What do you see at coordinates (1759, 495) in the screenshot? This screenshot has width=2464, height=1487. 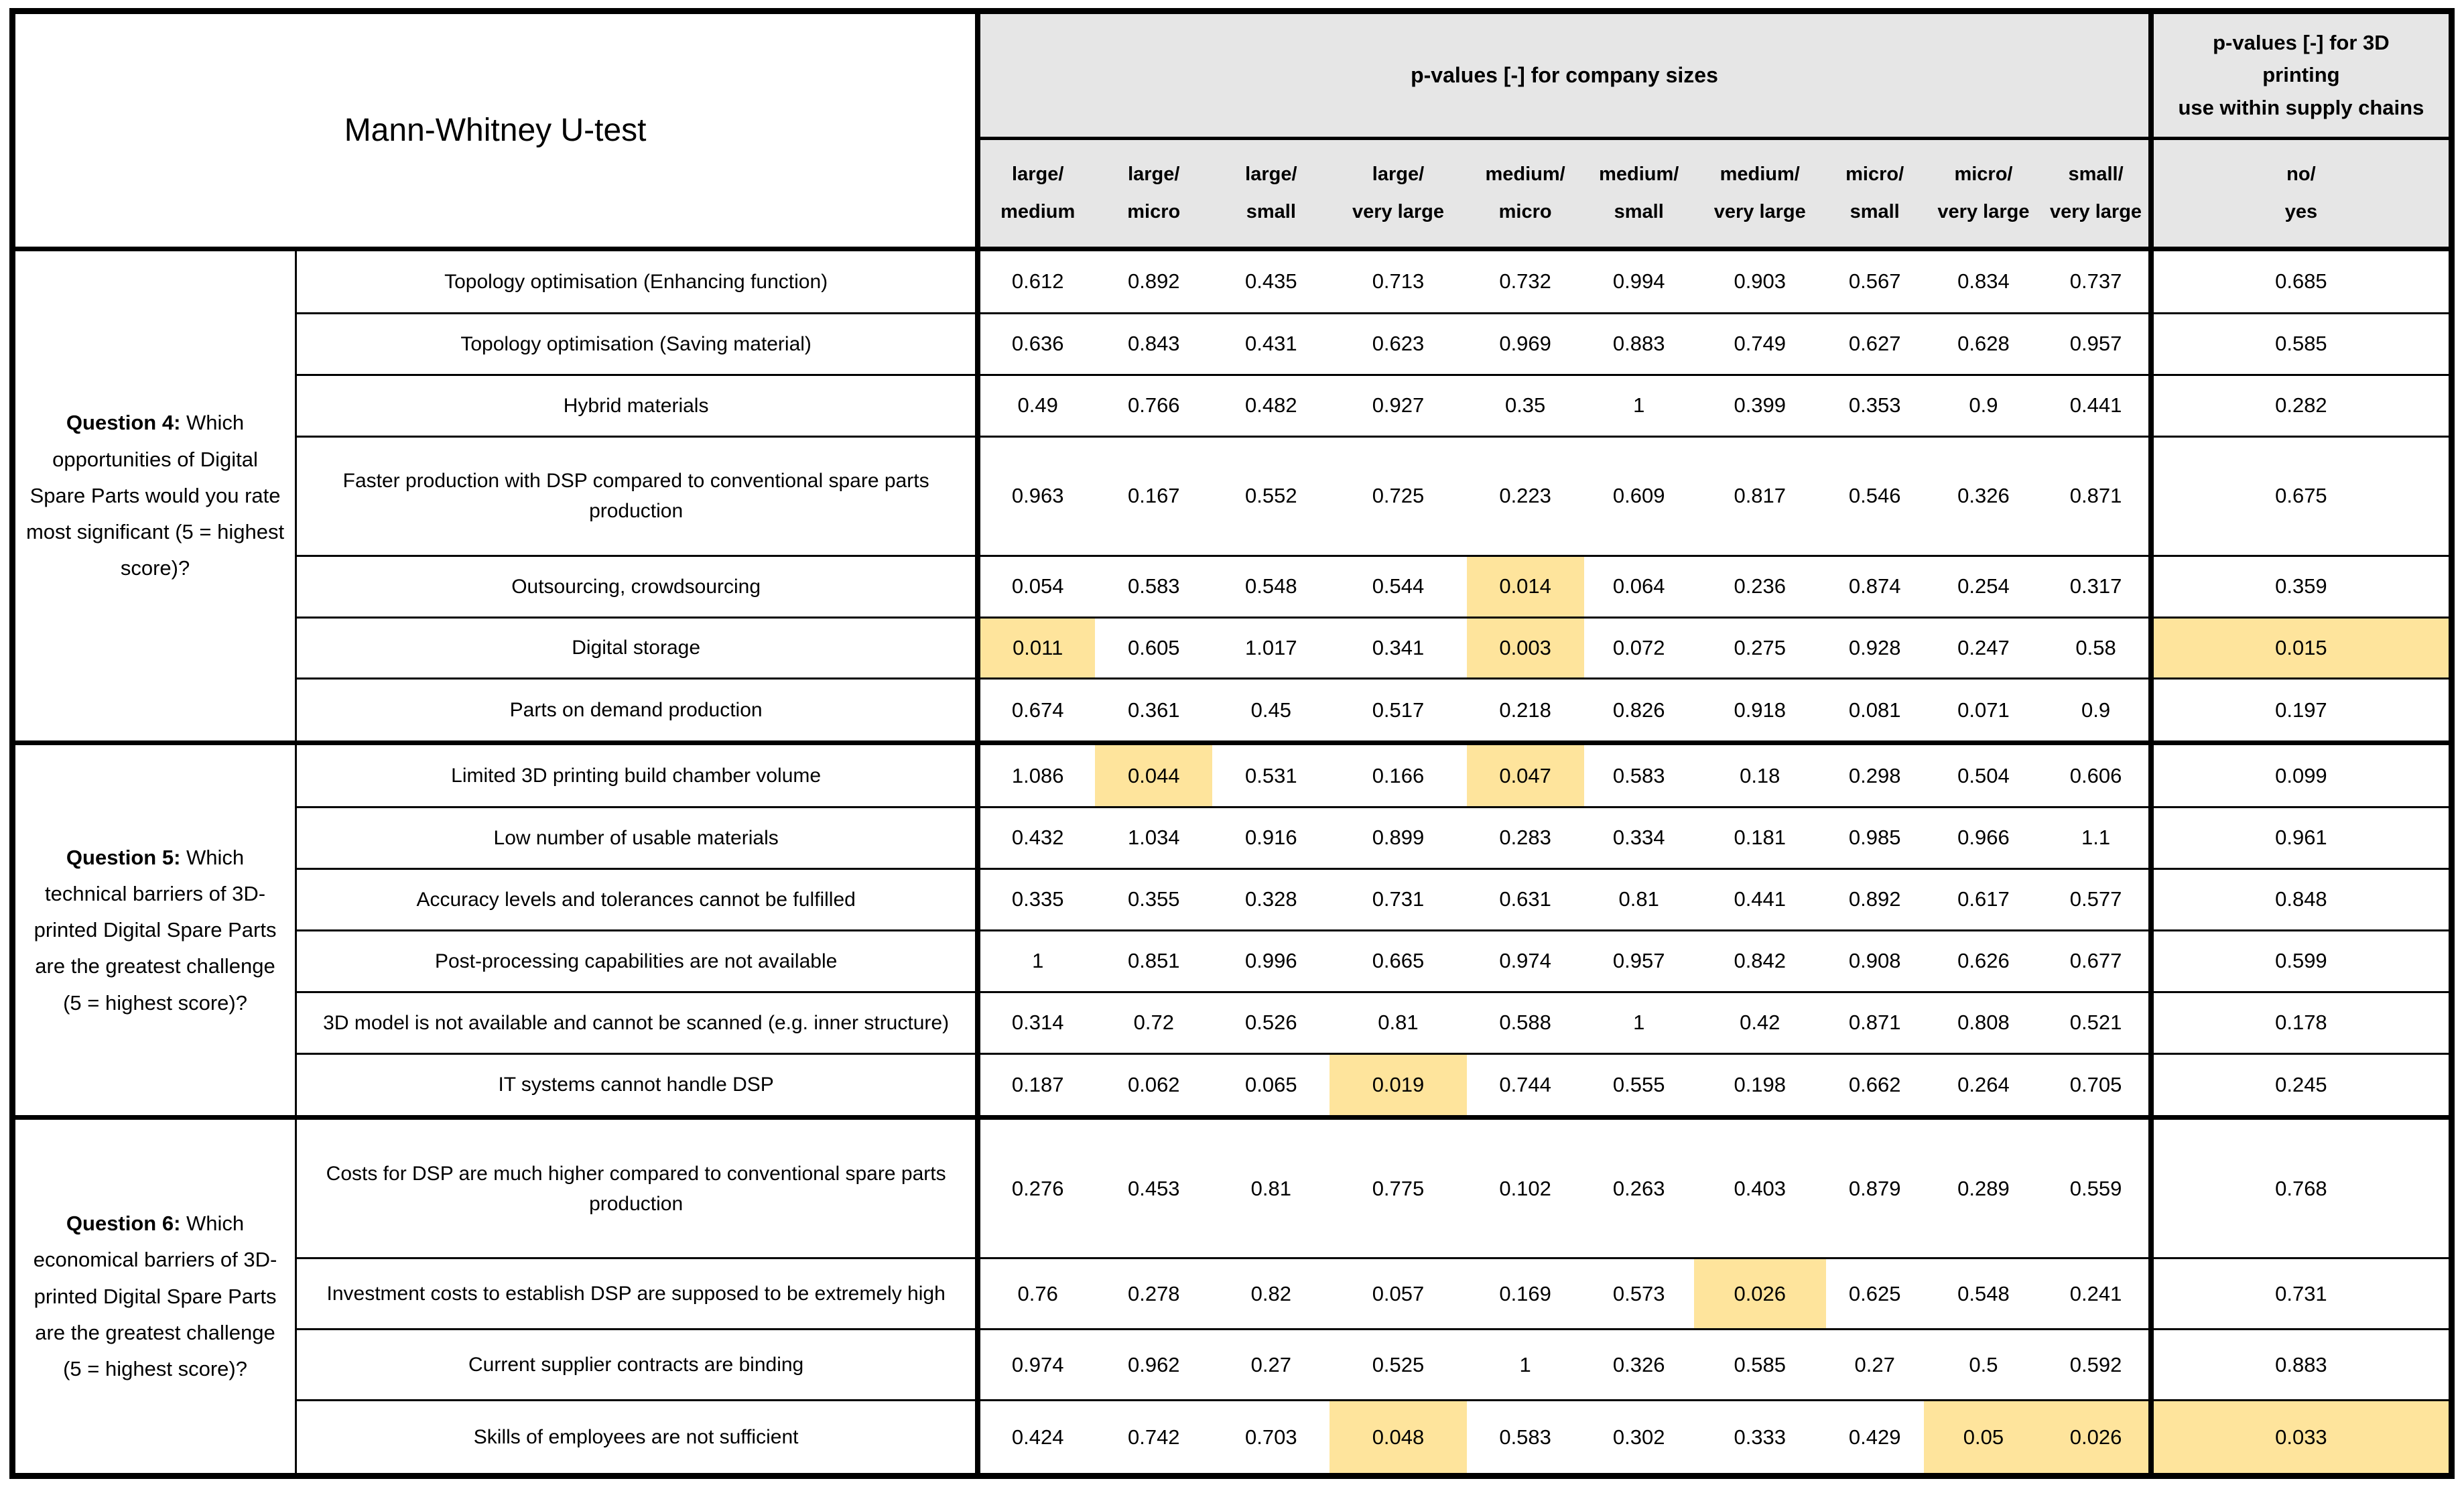 I see `p-value-cell: 0.817` at bounding box center [1759, 495].